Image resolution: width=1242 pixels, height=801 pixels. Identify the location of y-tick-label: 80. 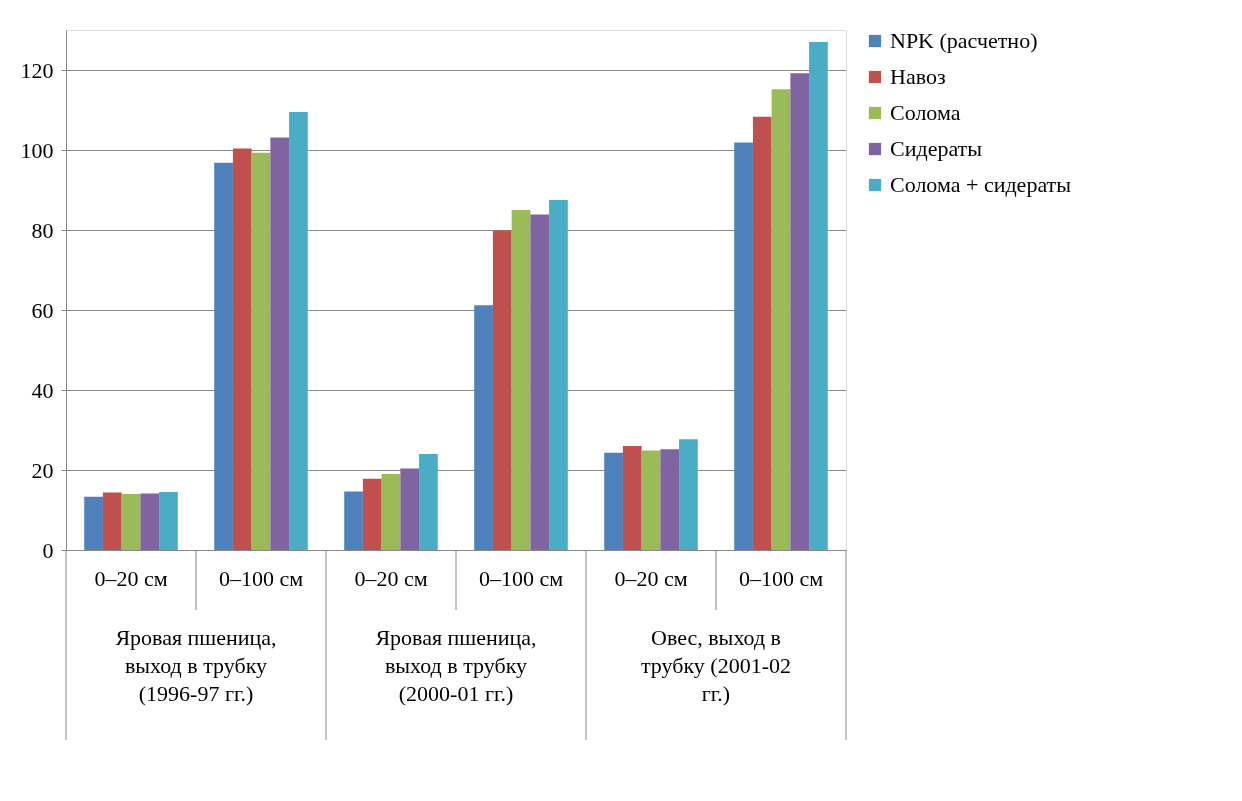
(42, 230).